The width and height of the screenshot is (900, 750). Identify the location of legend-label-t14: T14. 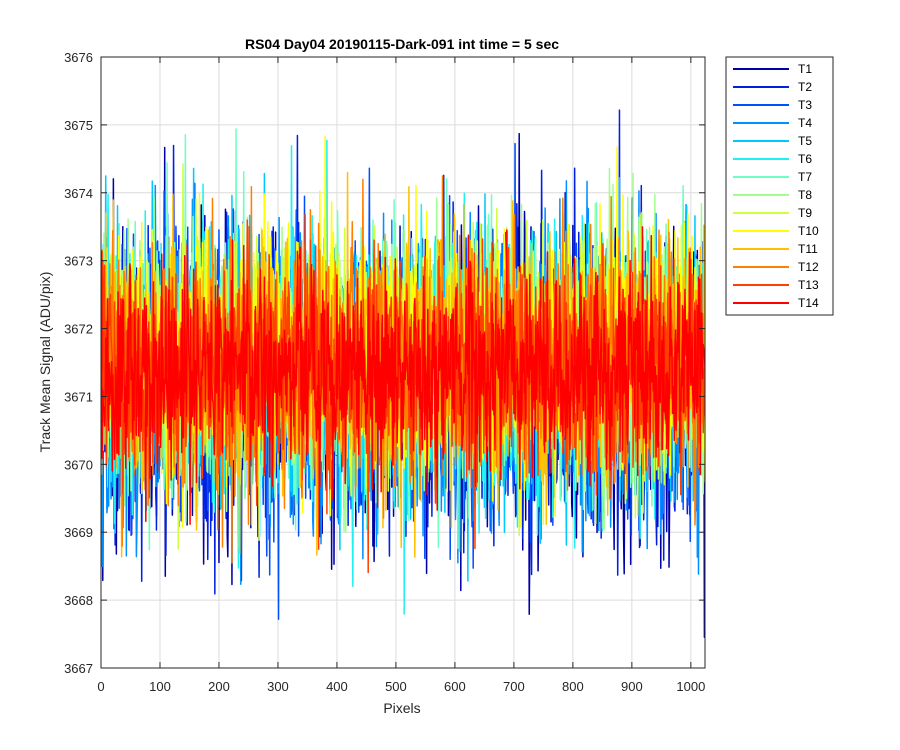
(808, 303).